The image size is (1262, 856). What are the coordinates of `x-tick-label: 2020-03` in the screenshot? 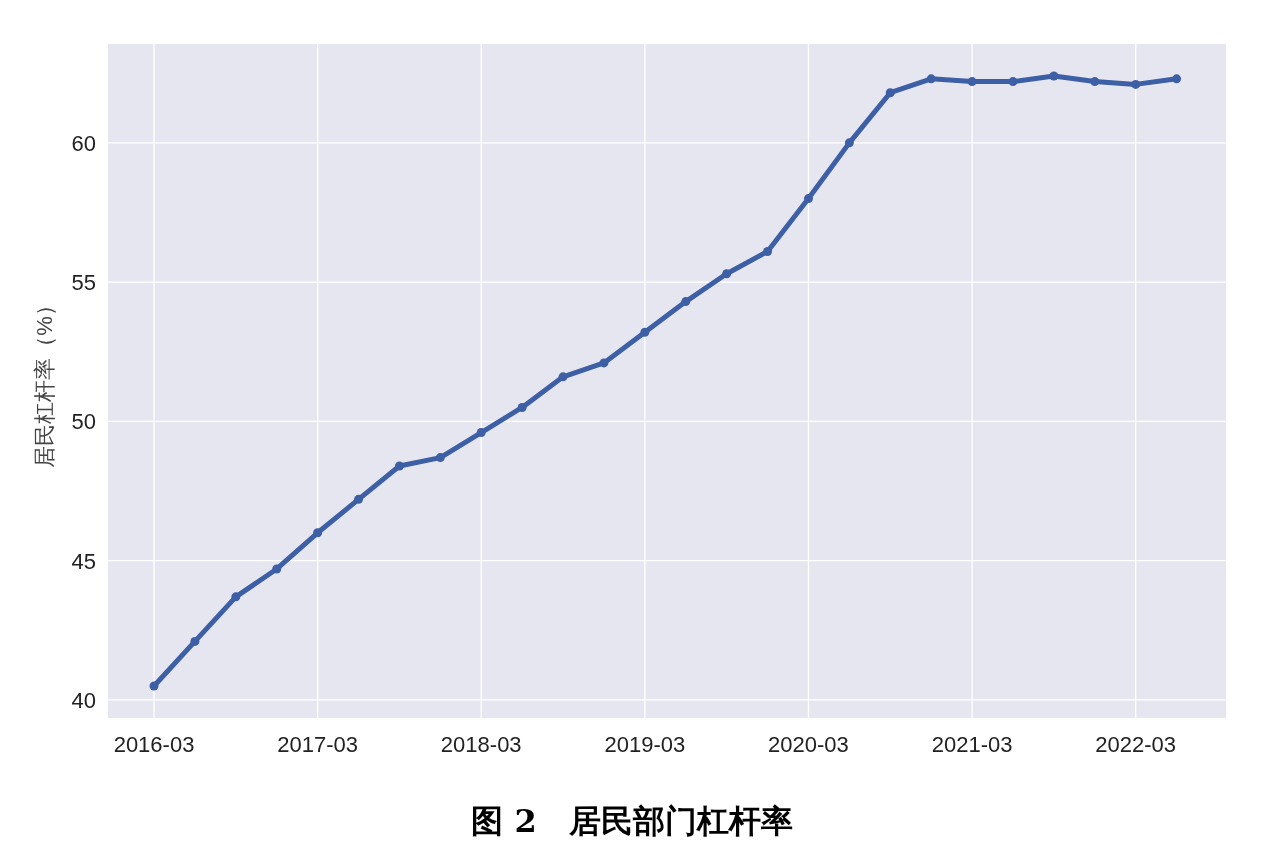 It's located at (808, 744).